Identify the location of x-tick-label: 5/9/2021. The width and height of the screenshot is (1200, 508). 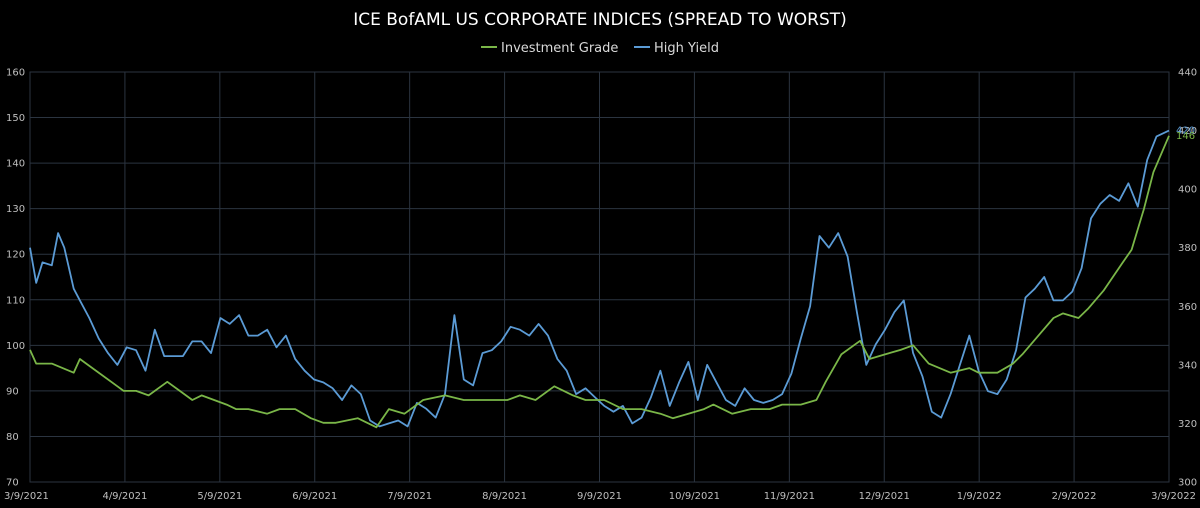
(219, 496).